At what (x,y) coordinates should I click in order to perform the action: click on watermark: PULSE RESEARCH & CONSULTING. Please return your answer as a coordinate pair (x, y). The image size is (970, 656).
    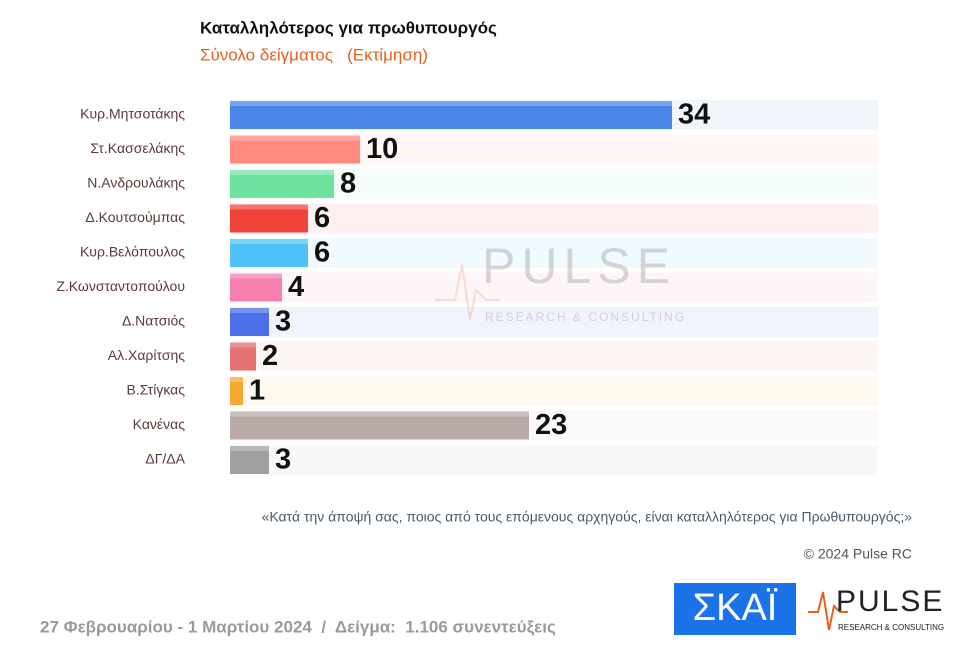
    Looking at the image, I should click on (560, 281).